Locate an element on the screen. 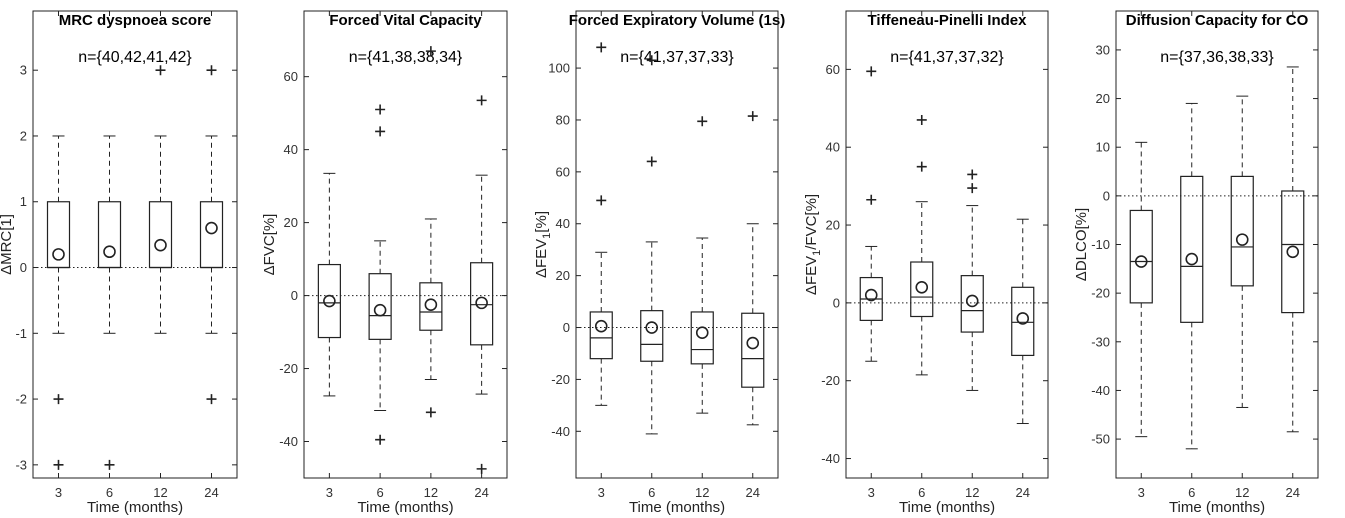  y-axis-label-unit: /FVC[%] is located at coordinates (811, 222).